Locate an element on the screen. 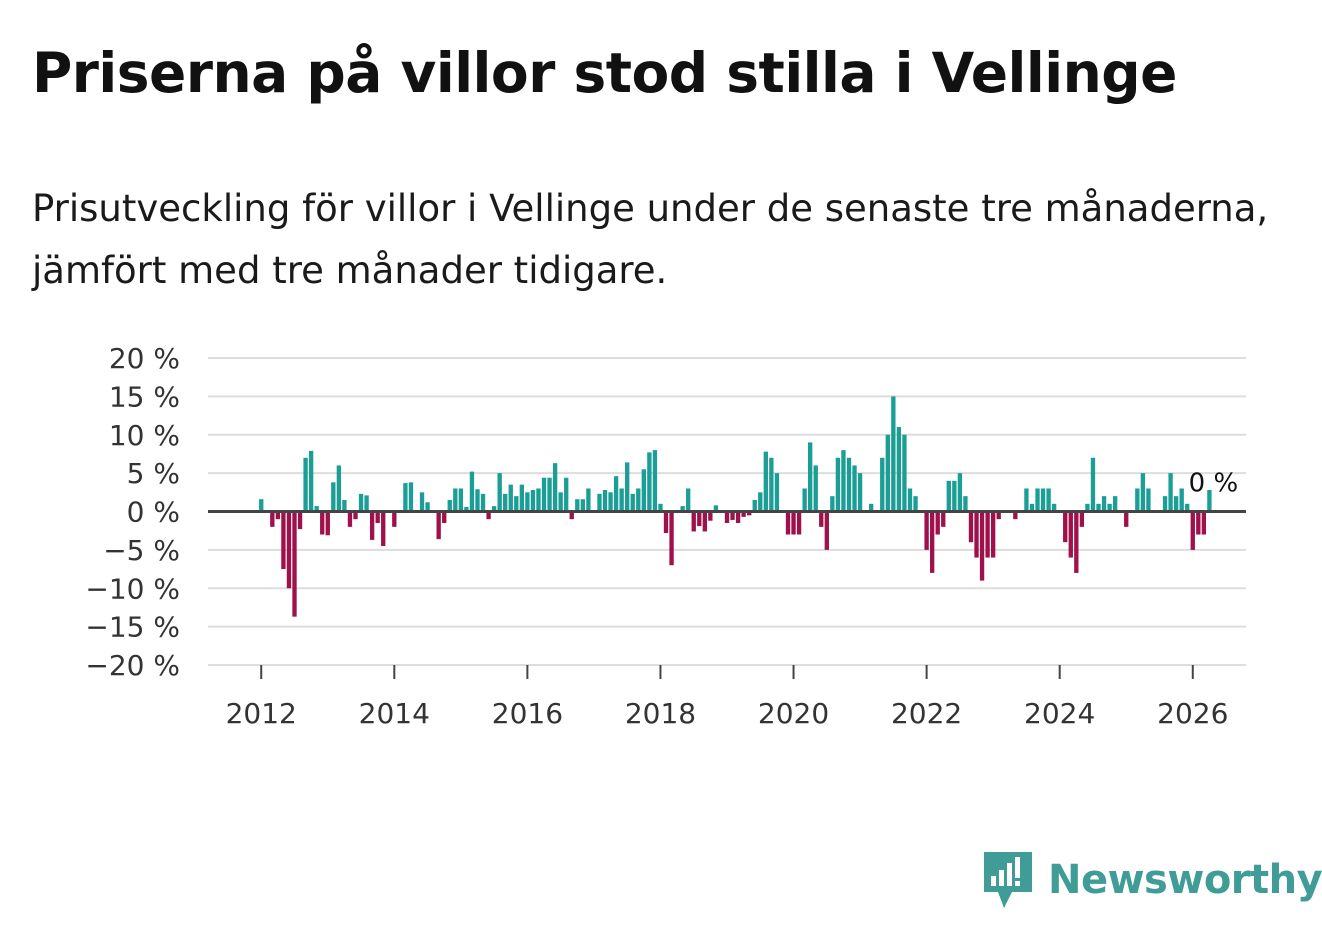 This screenshot has height=939, width=1322. y-tick-label: −20 % is located at coordinates (132, 665).